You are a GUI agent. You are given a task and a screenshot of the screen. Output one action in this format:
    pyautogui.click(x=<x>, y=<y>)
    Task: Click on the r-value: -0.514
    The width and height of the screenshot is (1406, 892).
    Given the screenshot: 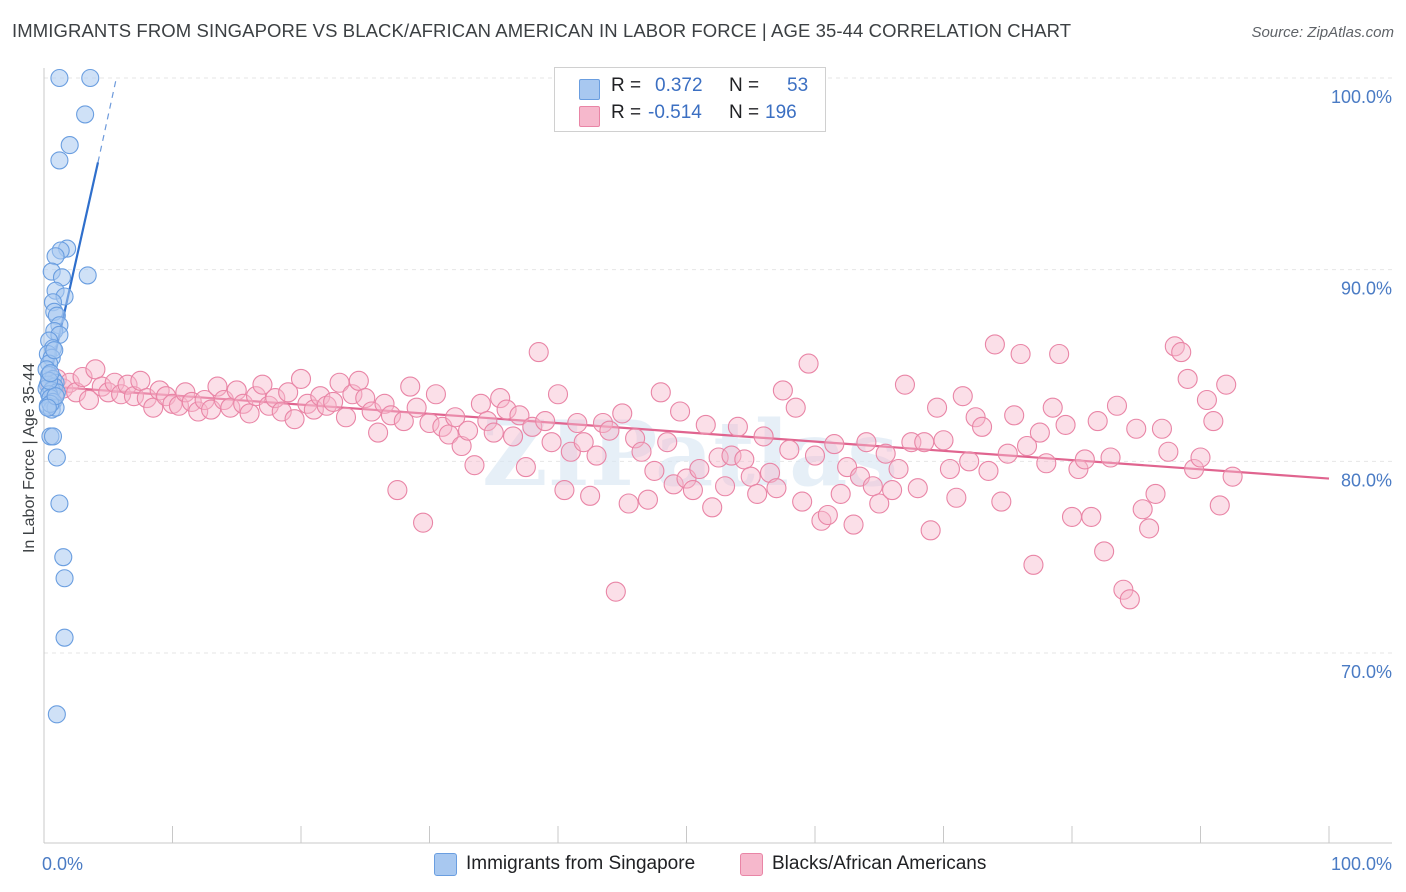 What is the action you would take?
    pyautogui.click(x=675, y=112)
    